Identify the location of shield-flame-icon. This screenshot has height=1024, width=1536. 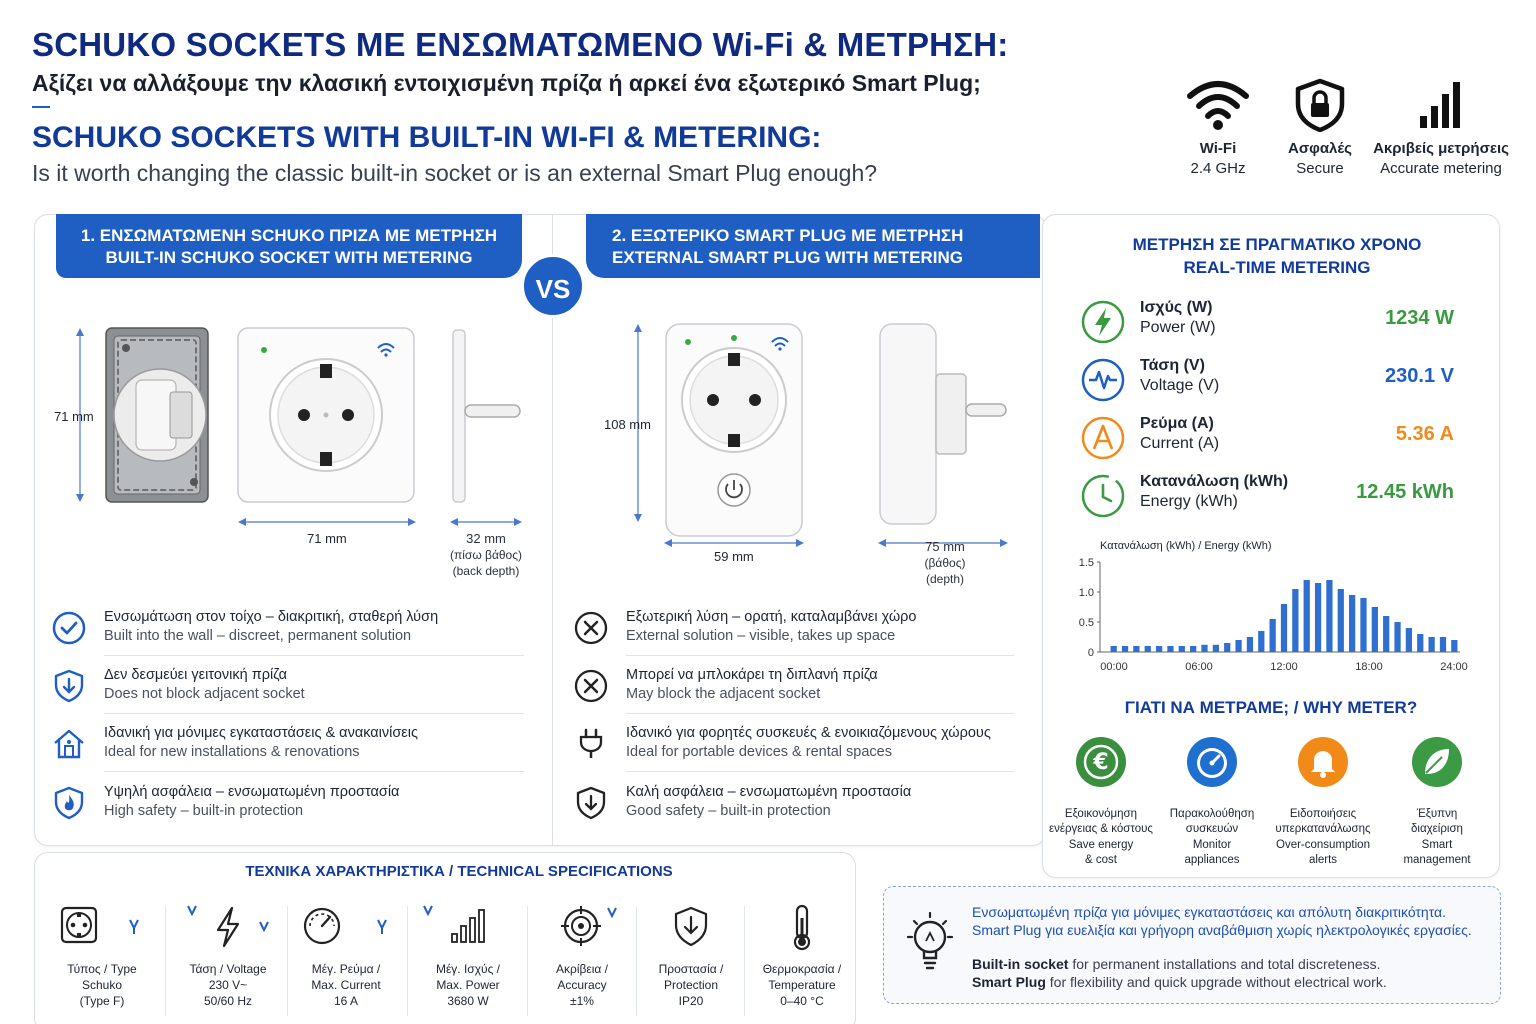
(69, 803).